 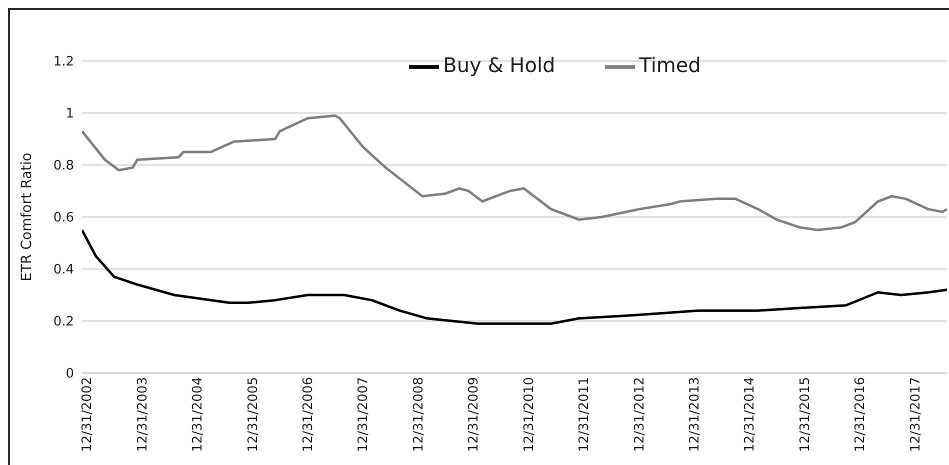 What do you see at coordinates (695, 414) in the screenshot?
I see `x-tick-label: 12/31/2013` at bounding box center [695, 414].